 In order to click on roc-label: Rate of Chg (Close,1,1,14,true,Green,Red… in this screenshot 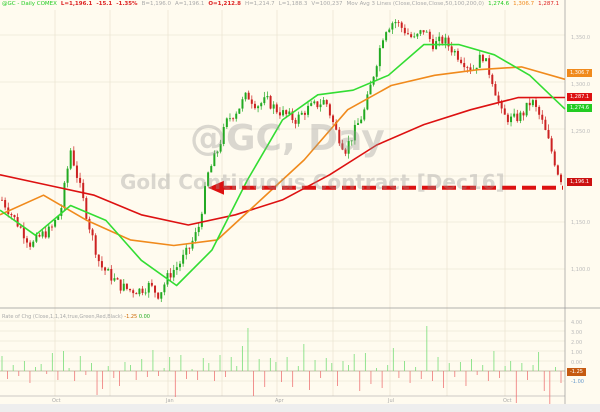, I will do `click(76, 317)`.